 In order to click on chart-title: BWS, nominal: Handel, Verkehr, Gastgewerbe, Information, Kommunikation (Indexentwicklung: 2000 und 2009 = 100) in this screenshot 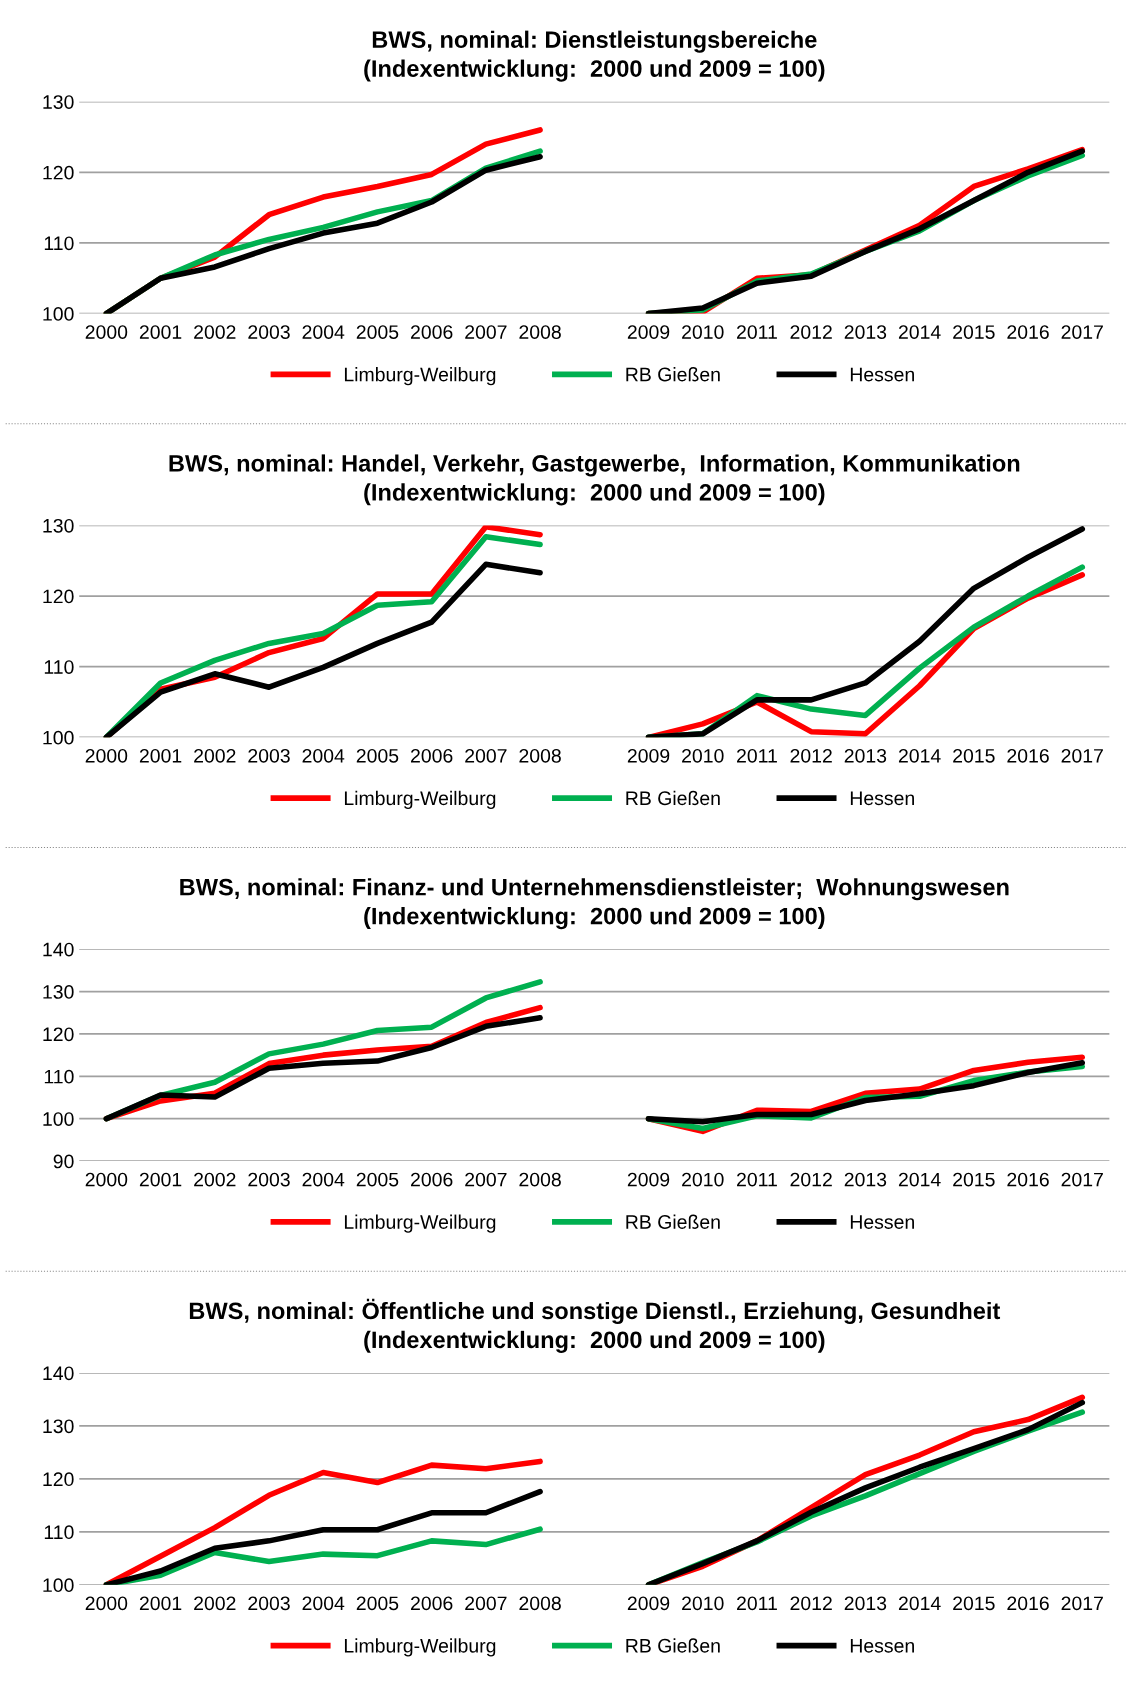, I will do `click(594, 480)`.